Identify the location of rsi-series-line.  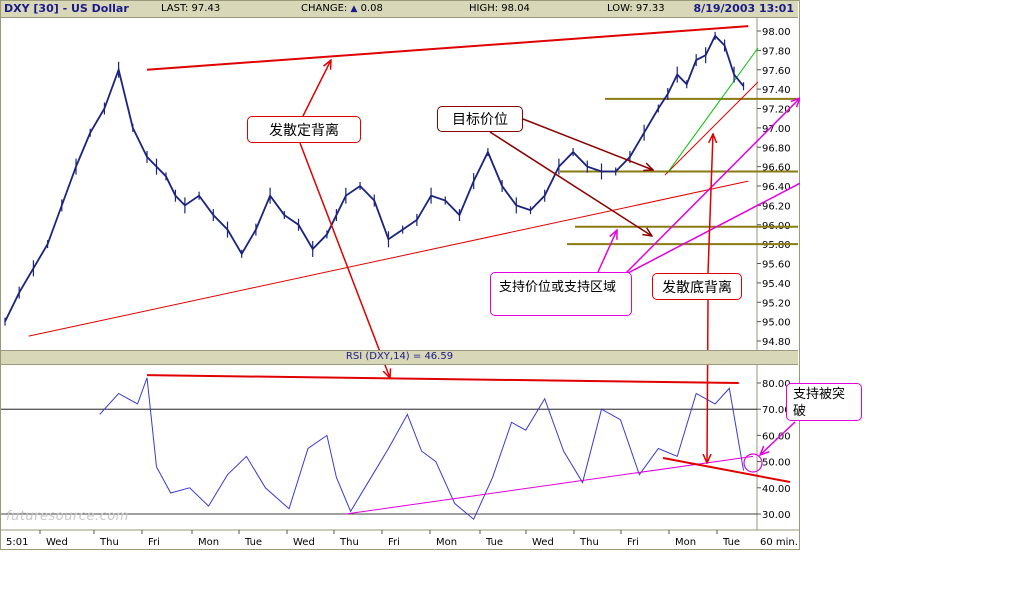
(422, 449).